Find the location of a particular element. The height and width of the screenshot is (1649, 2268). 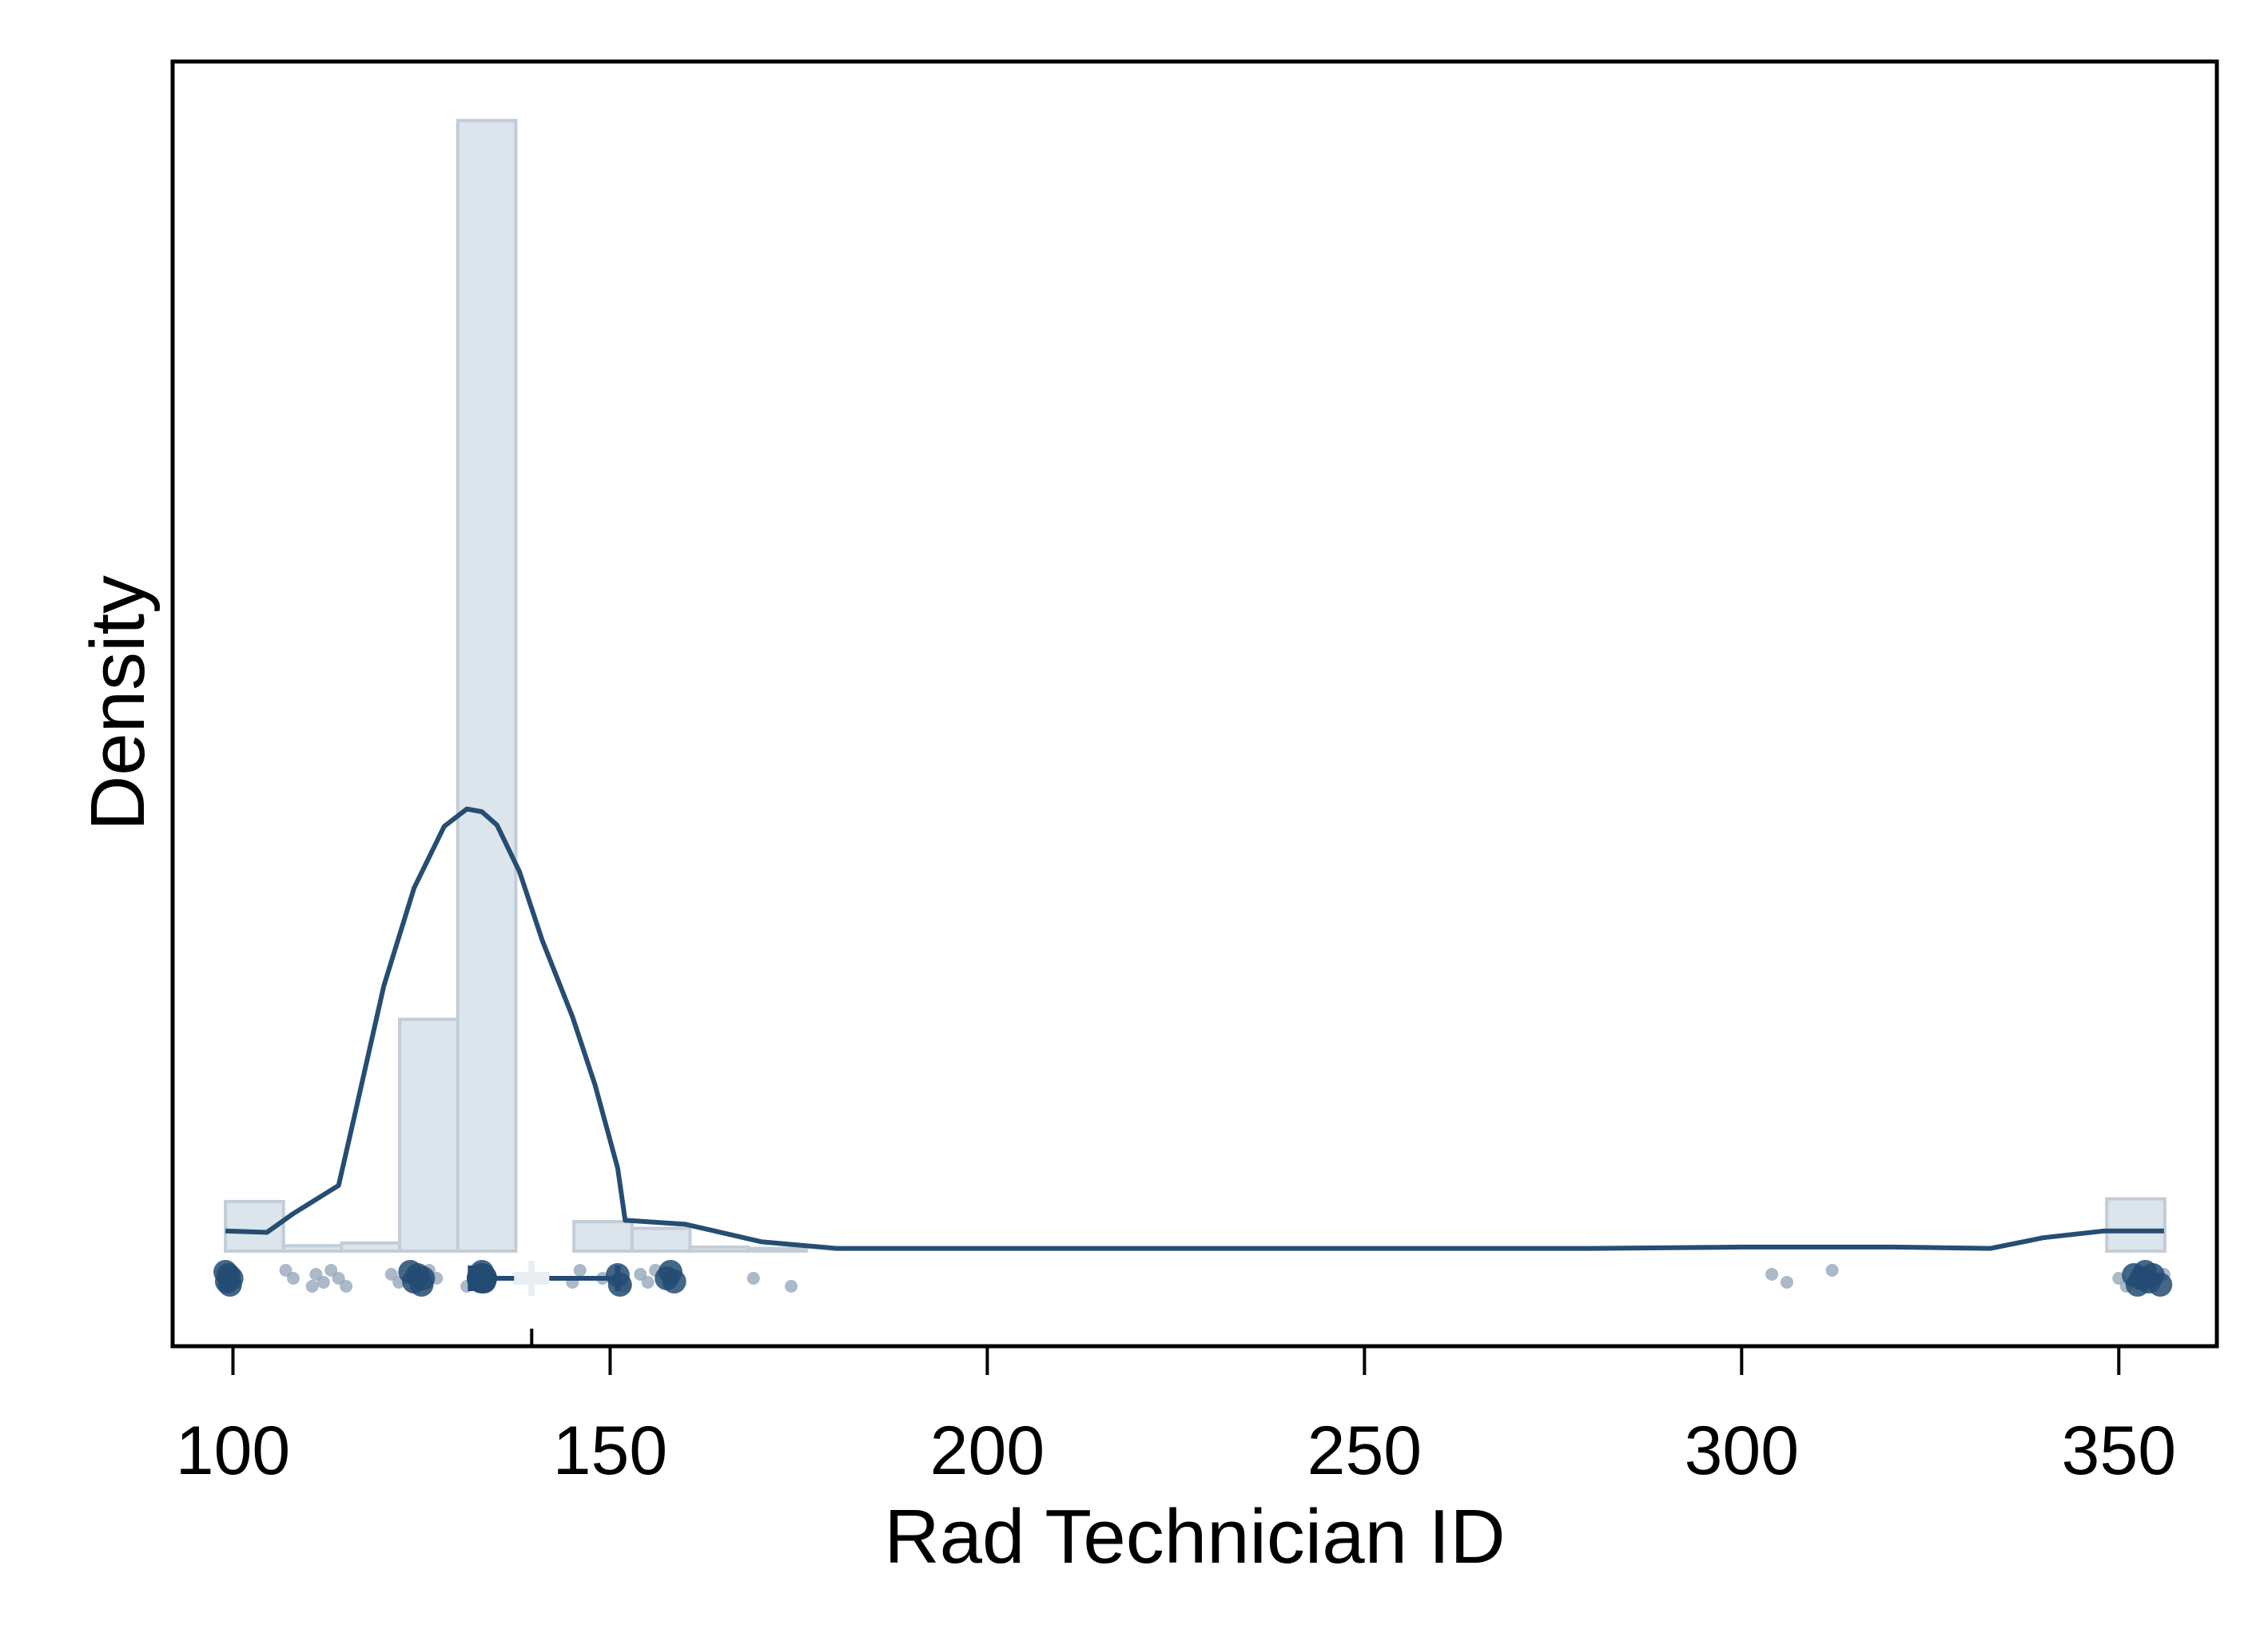

x-tick-label-150: 150 is located at coordinates (610, 1451).